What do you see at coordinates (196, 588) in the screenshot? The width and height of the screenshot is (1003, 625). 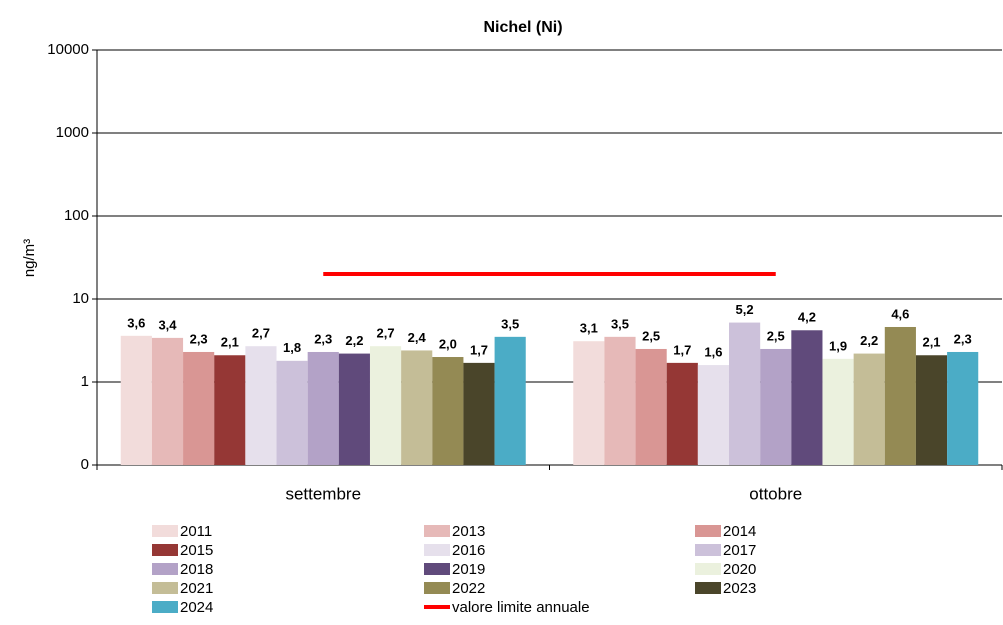 I see `legend-label: 2021` at bounding box center [196, 588].